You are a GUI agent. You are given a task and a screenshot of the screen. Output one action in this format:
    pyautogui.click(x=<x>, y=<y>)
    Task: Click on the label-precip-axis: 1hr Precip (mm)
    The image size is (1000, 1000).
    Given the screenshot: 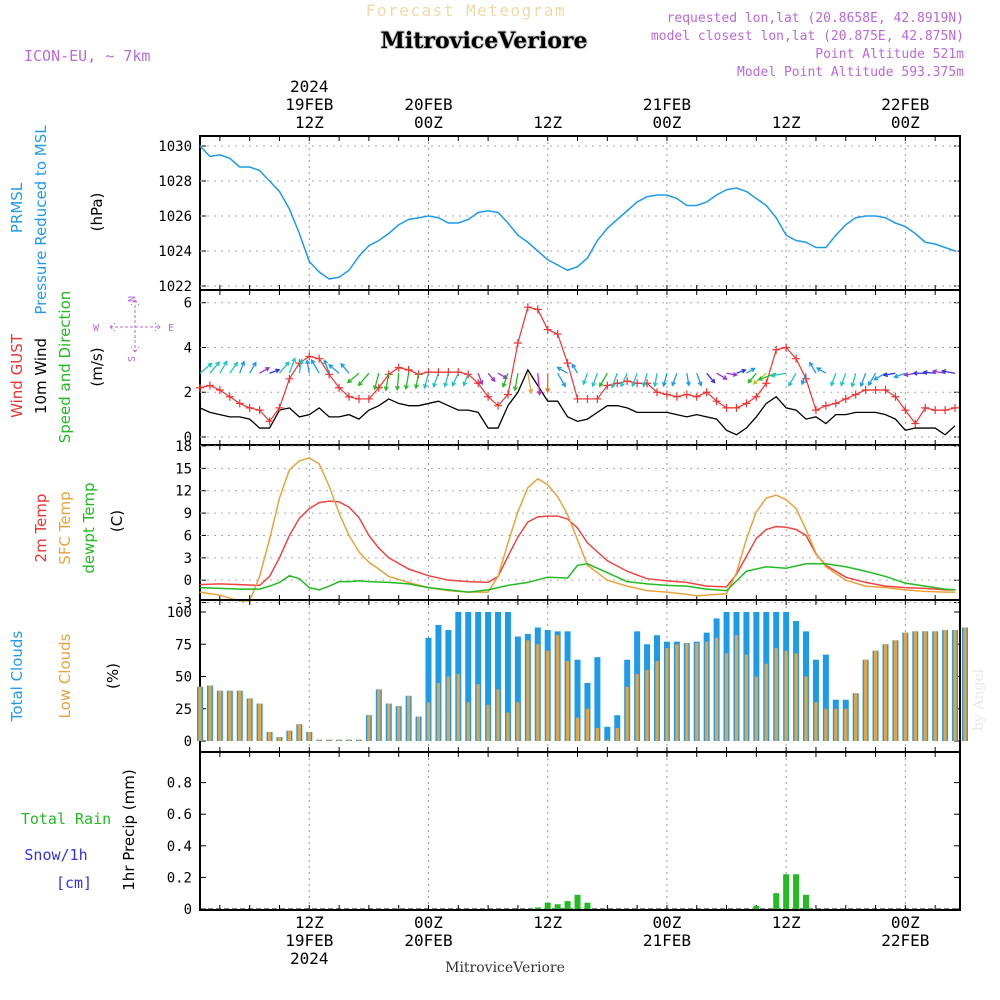 What is the action you would take?
    pyautogui.click(x=129, y=829)
    